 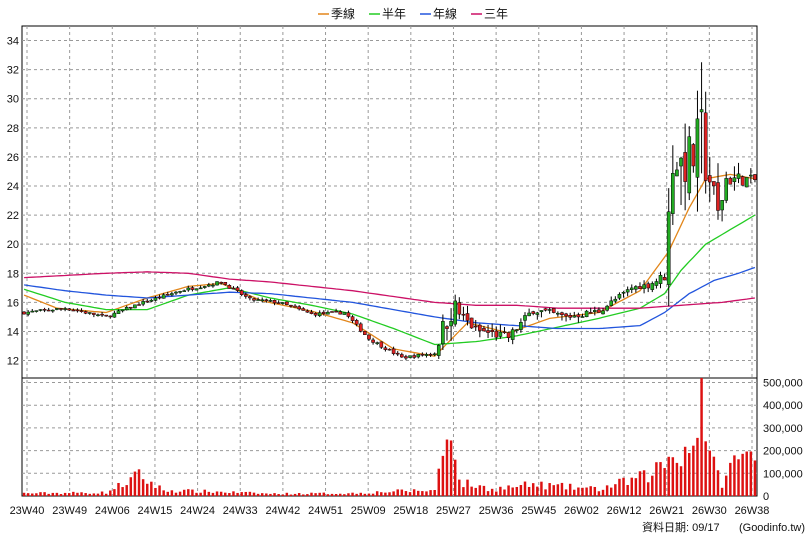 What do you see at coordinates (13, 158) in the screenshot?
I see `price-tick-label: 26` at bounding box center [13, 158].